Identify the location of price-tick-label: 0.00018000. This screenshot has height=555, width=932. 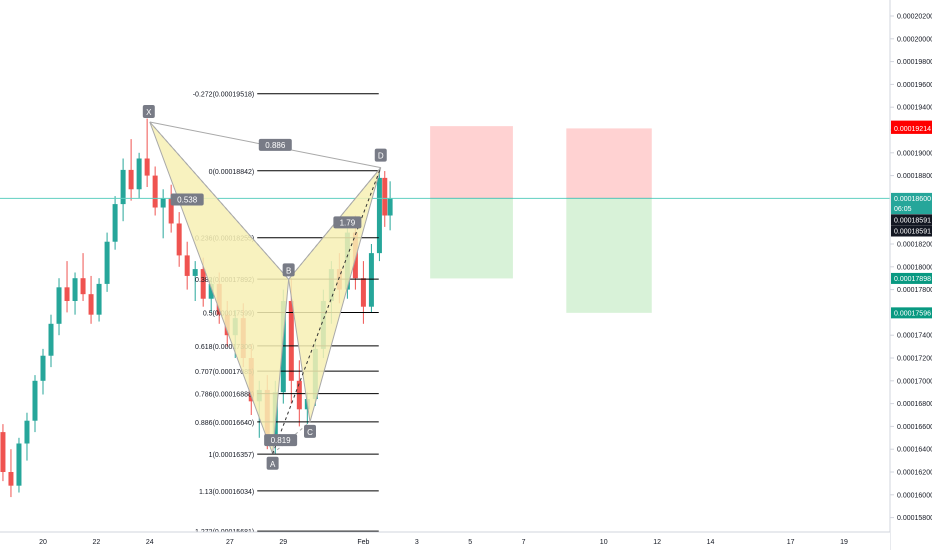
(914, 267).